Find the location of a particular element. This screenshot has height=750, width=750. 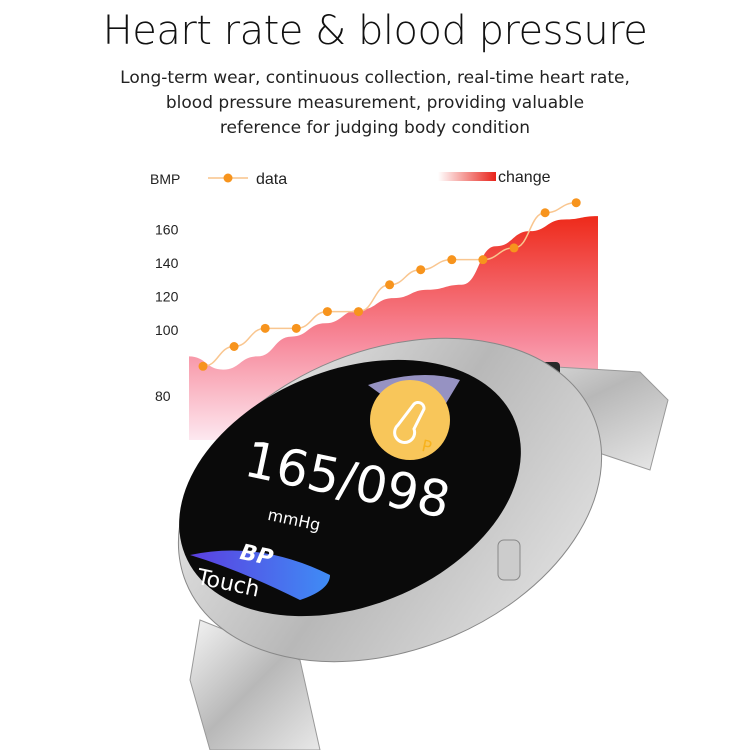

y-tick-label: 80 is located at coordinates (163, 396).